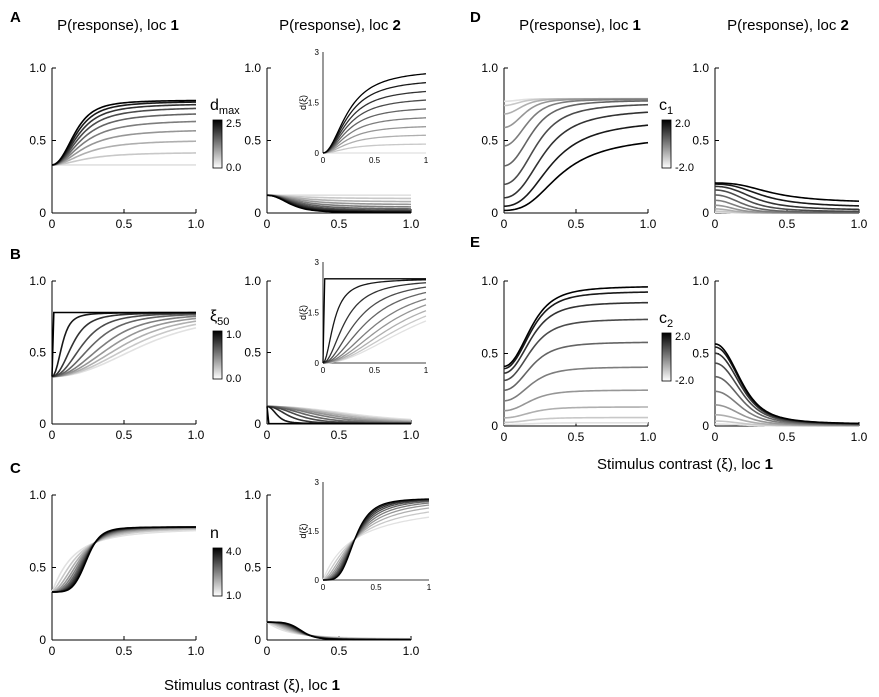  What do you see at coordinates (303, 312) in the screenshot?
I see `inset-y-label: d(ξ)` at bounding box center [303, 312].